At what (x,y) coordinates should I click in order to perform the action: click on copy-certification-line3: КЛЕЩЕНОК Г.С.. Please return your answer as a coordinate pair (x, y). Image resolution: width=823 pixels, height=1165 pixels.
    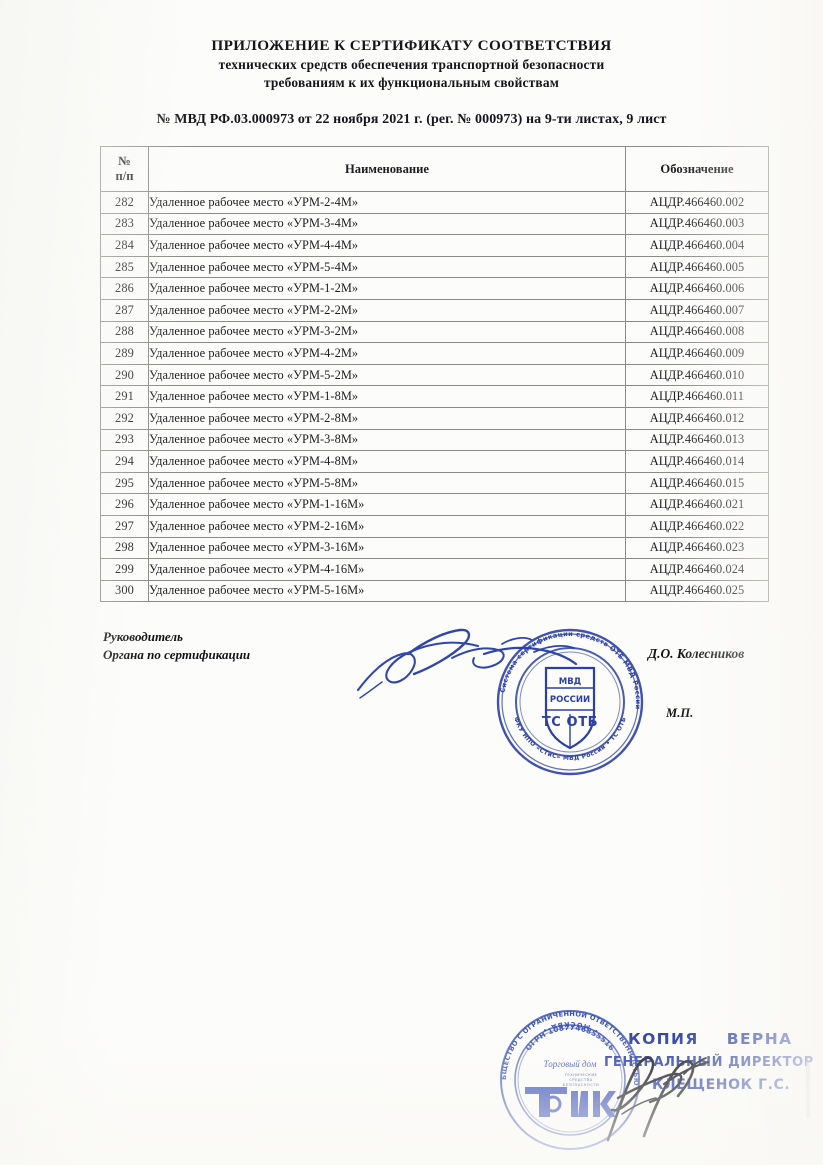
    Looking at the image, I should click on (721, 1085).